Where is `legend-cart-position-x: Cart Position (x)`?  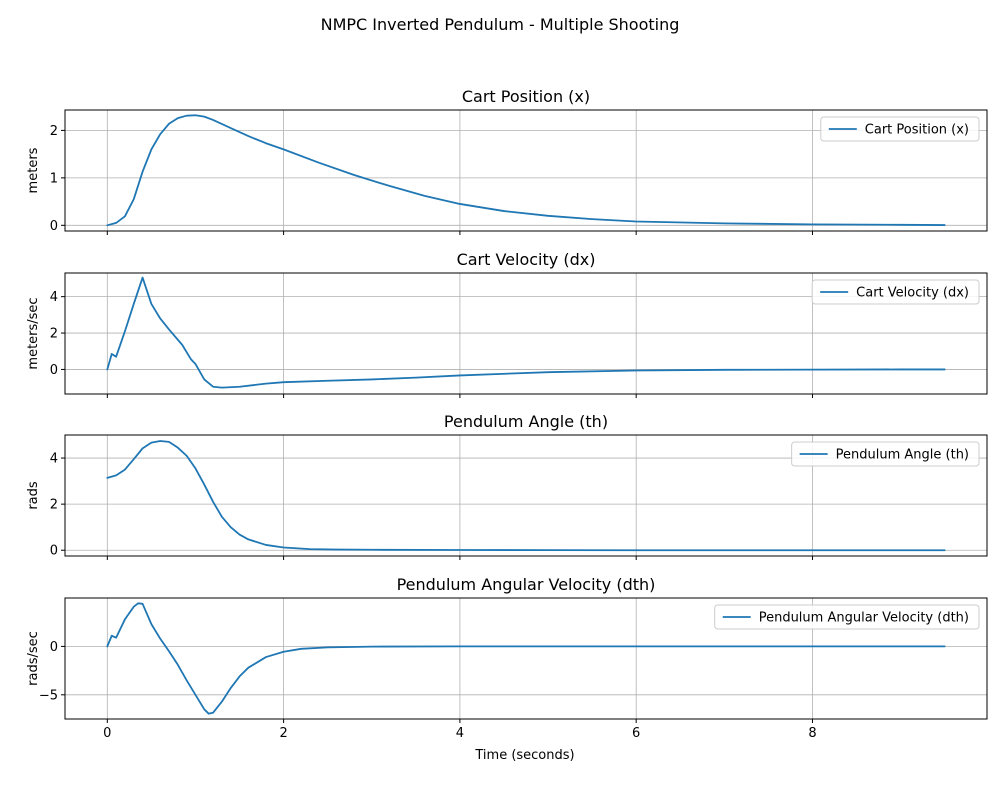
legend-cart-position-x: Cart Position (x) is located at coordinates (900, 129).